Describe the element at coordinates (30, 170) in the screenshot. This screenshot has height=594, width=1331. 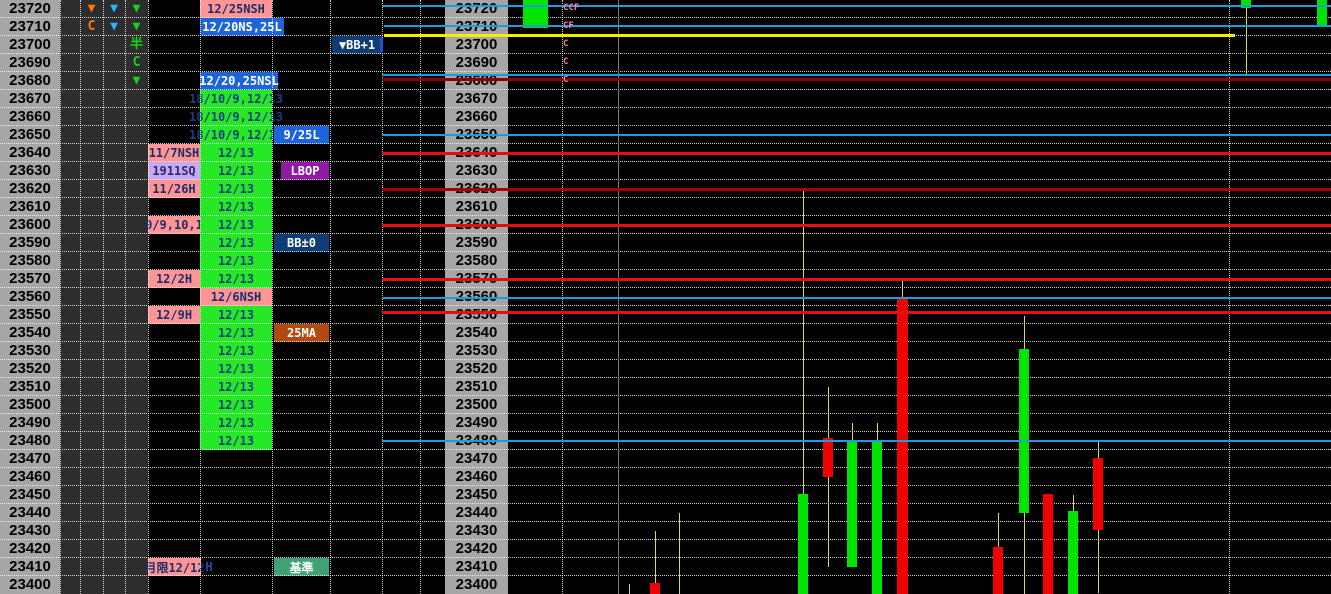
I see `price-axis-left-label: 23630` at that location.